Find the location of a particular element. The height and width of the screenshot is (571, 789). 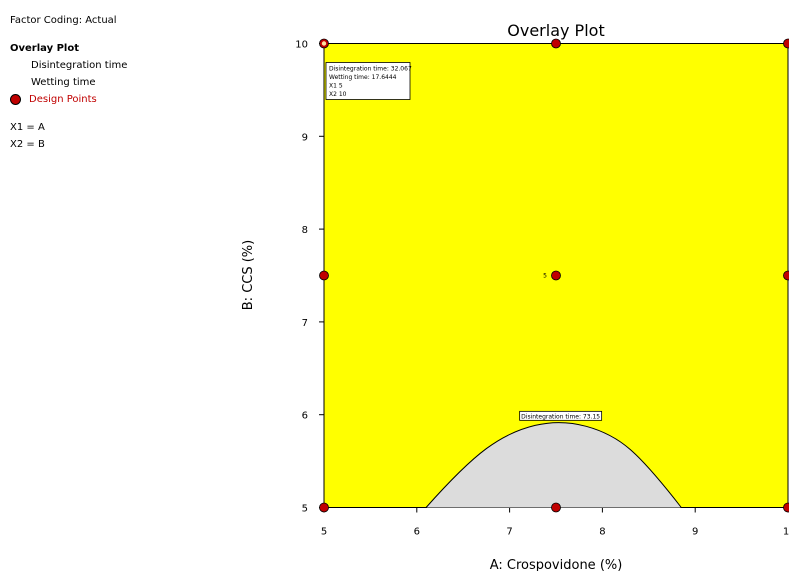

factor-x2-label: X2 = B is located at coordinates (27, 144).